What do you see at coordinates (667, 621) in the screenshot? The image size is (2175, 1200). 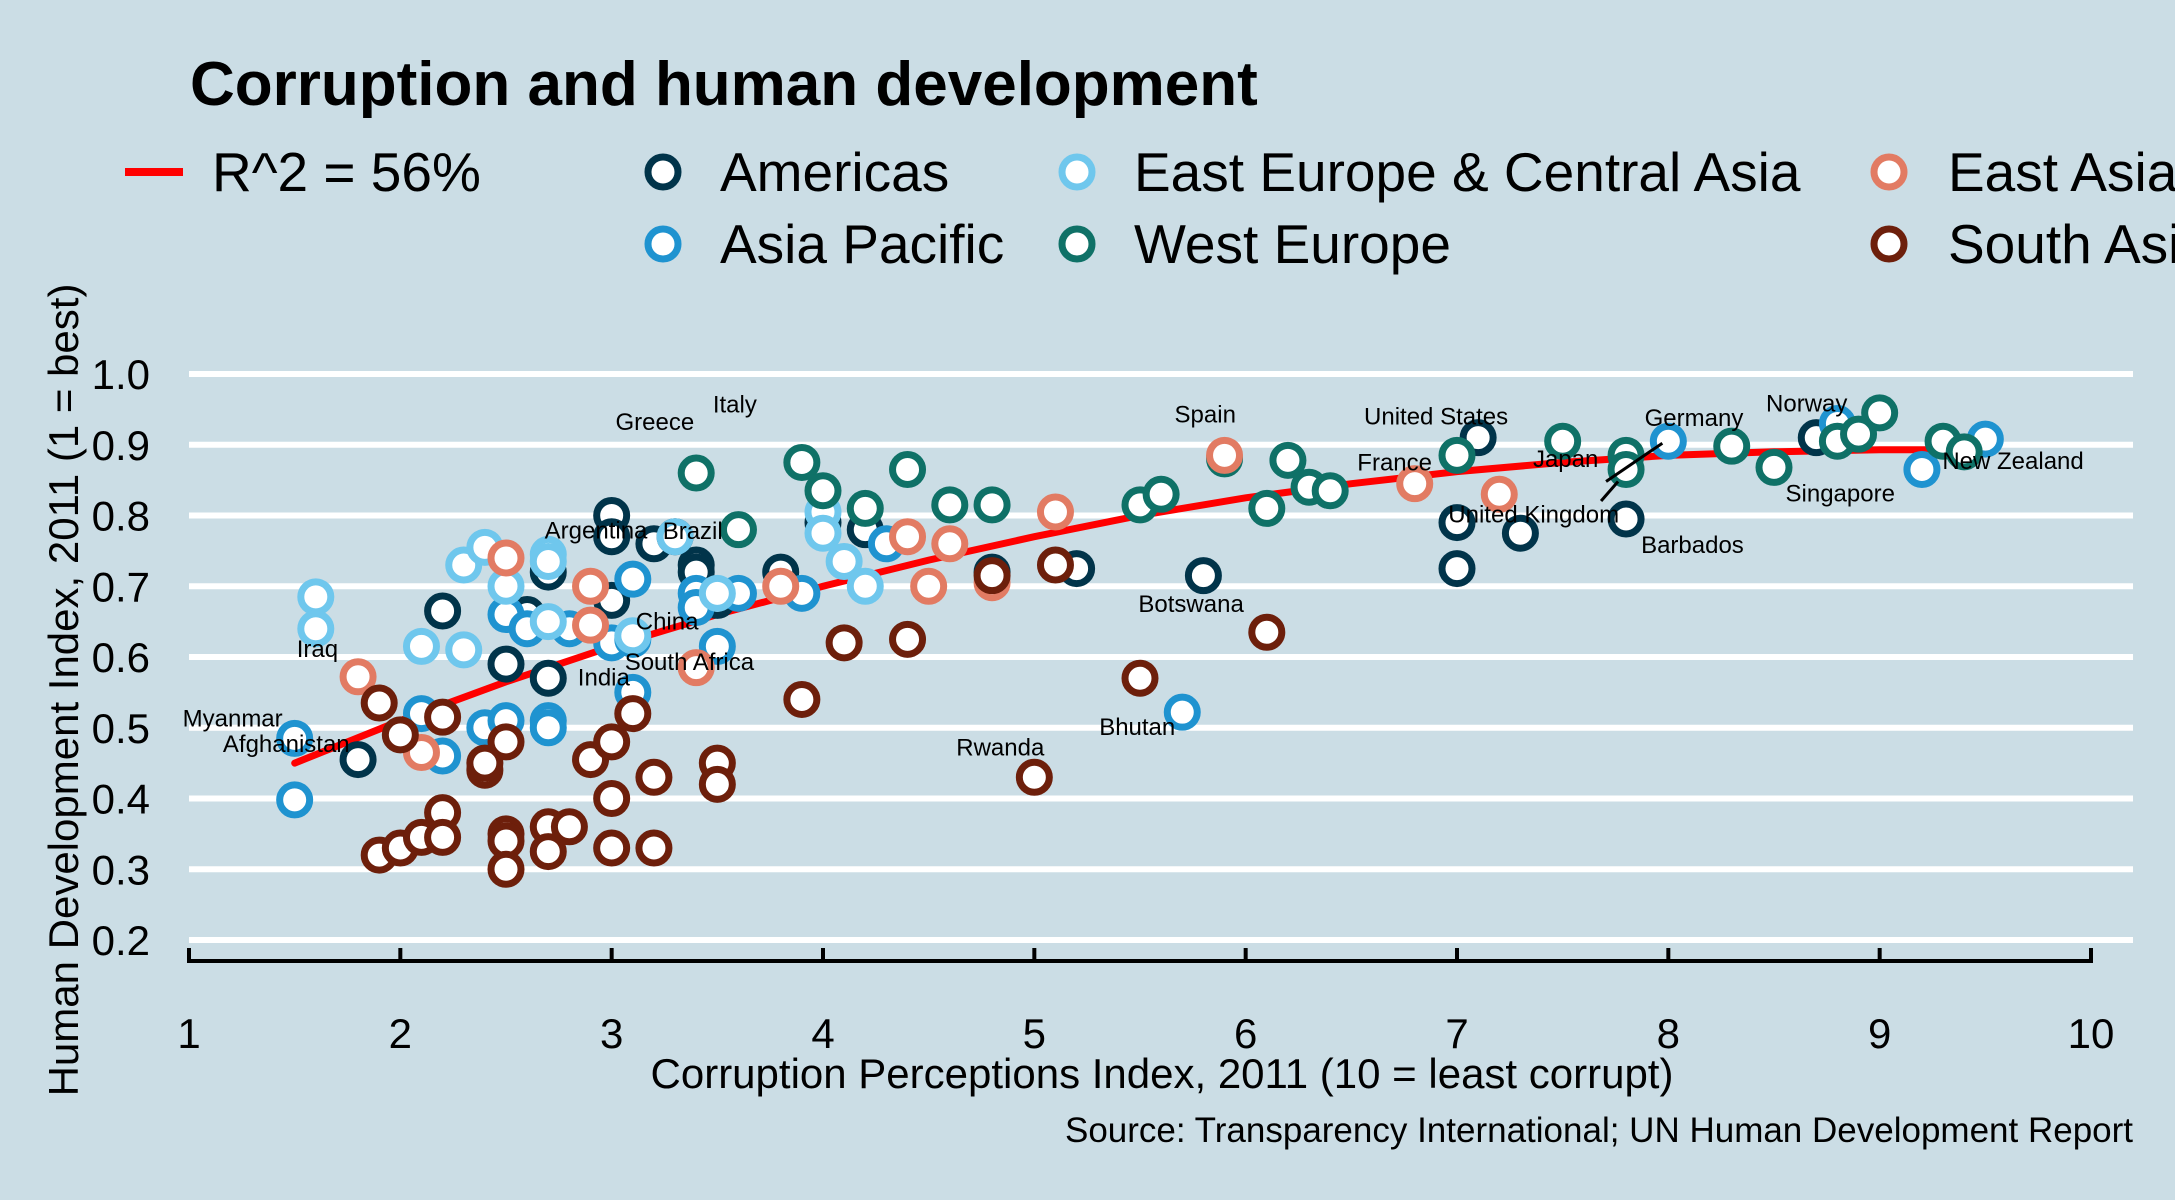 I see `point-label: China` at bounding box center [667, 621].